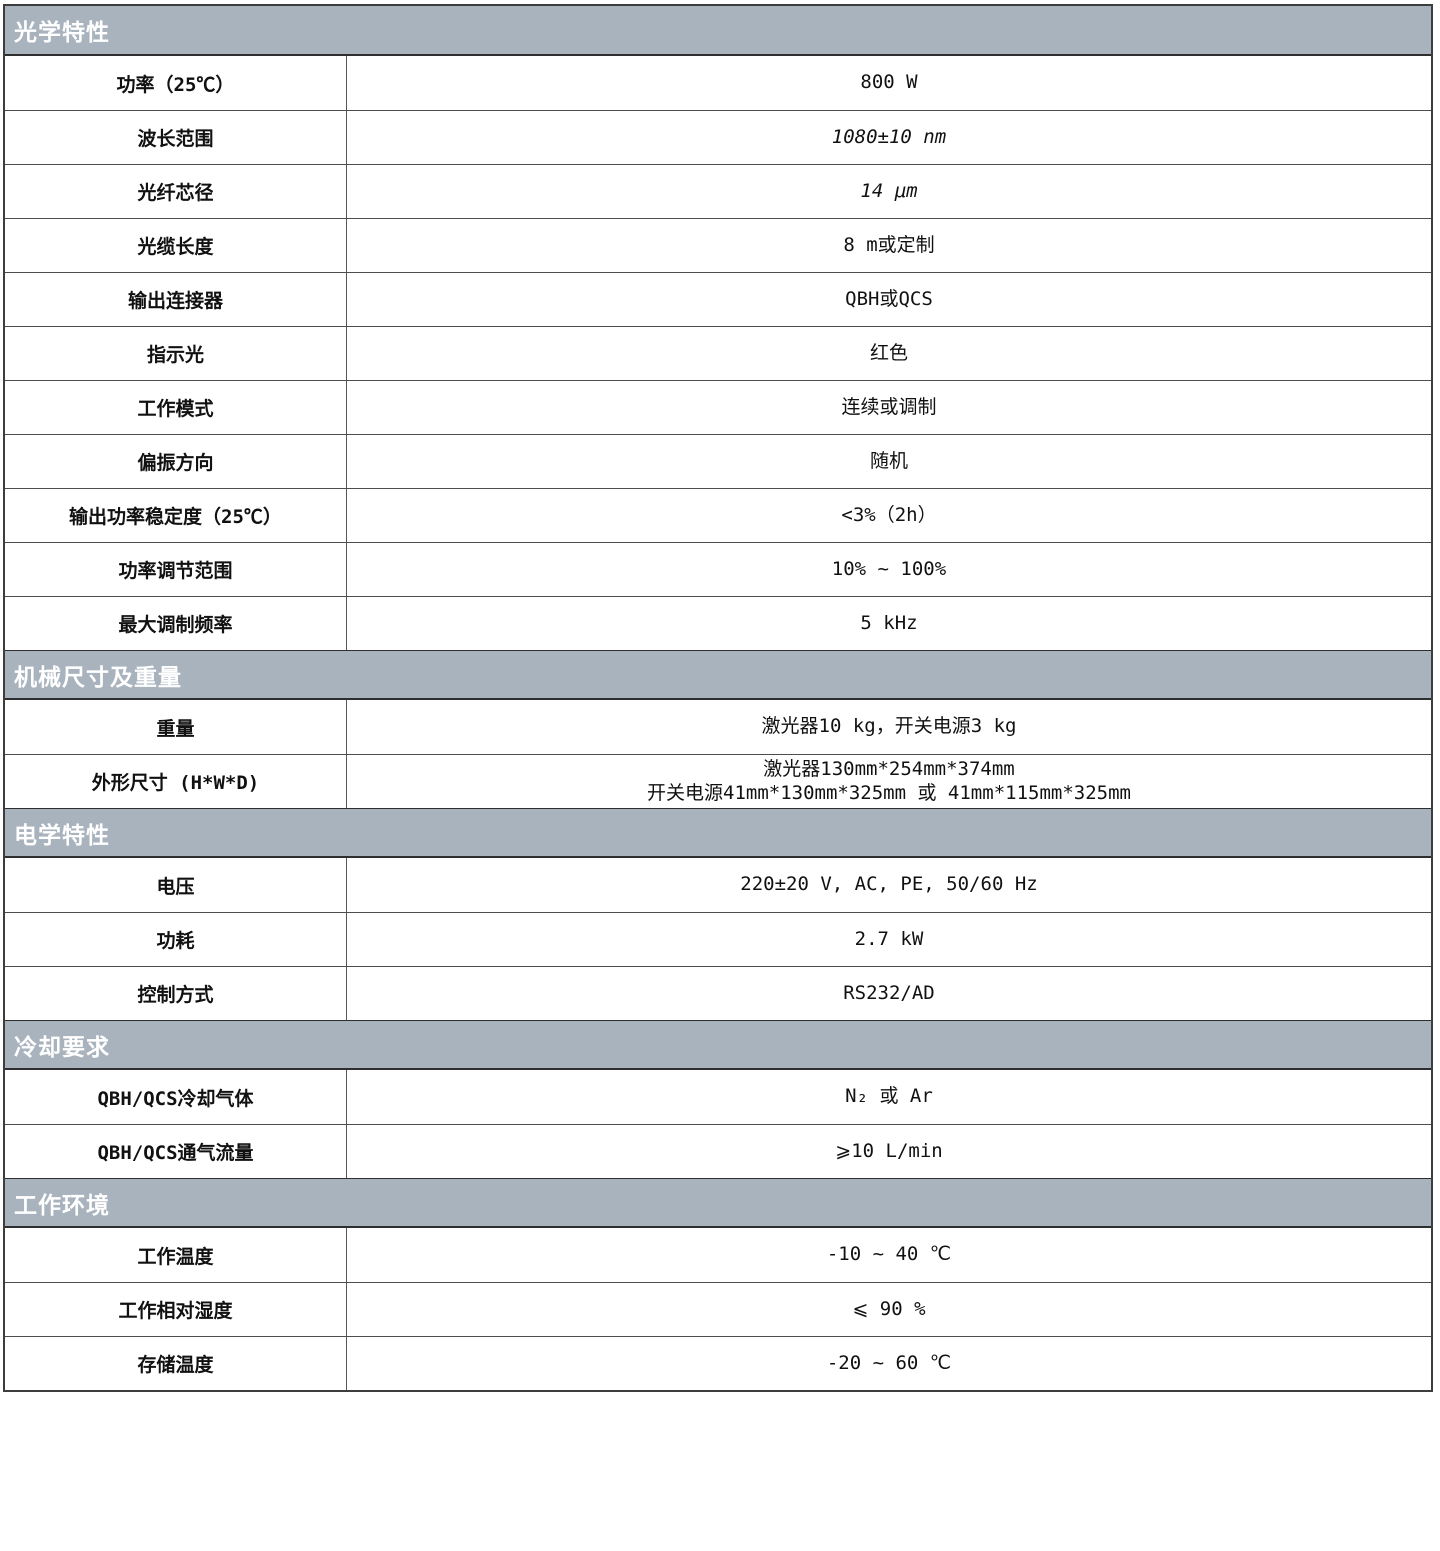  Describe the element at coordinates (718, 833) in the screenshot. I see `section-header: 电学特性` at that location.